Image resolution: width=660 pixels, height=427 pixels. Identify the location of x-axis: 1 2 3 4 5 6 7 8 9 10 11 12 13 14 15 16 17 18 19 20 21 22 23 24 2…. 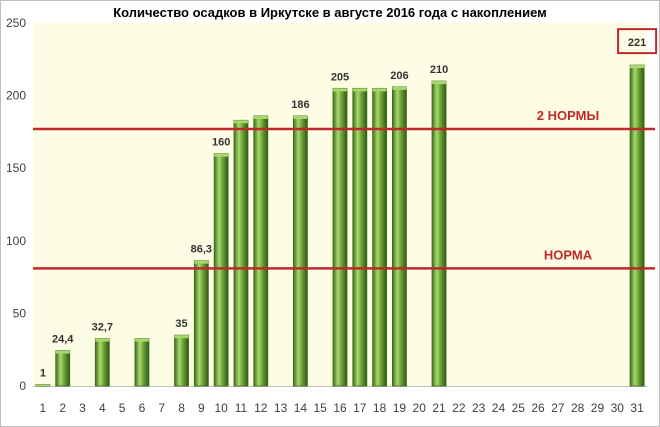
(342, 408).